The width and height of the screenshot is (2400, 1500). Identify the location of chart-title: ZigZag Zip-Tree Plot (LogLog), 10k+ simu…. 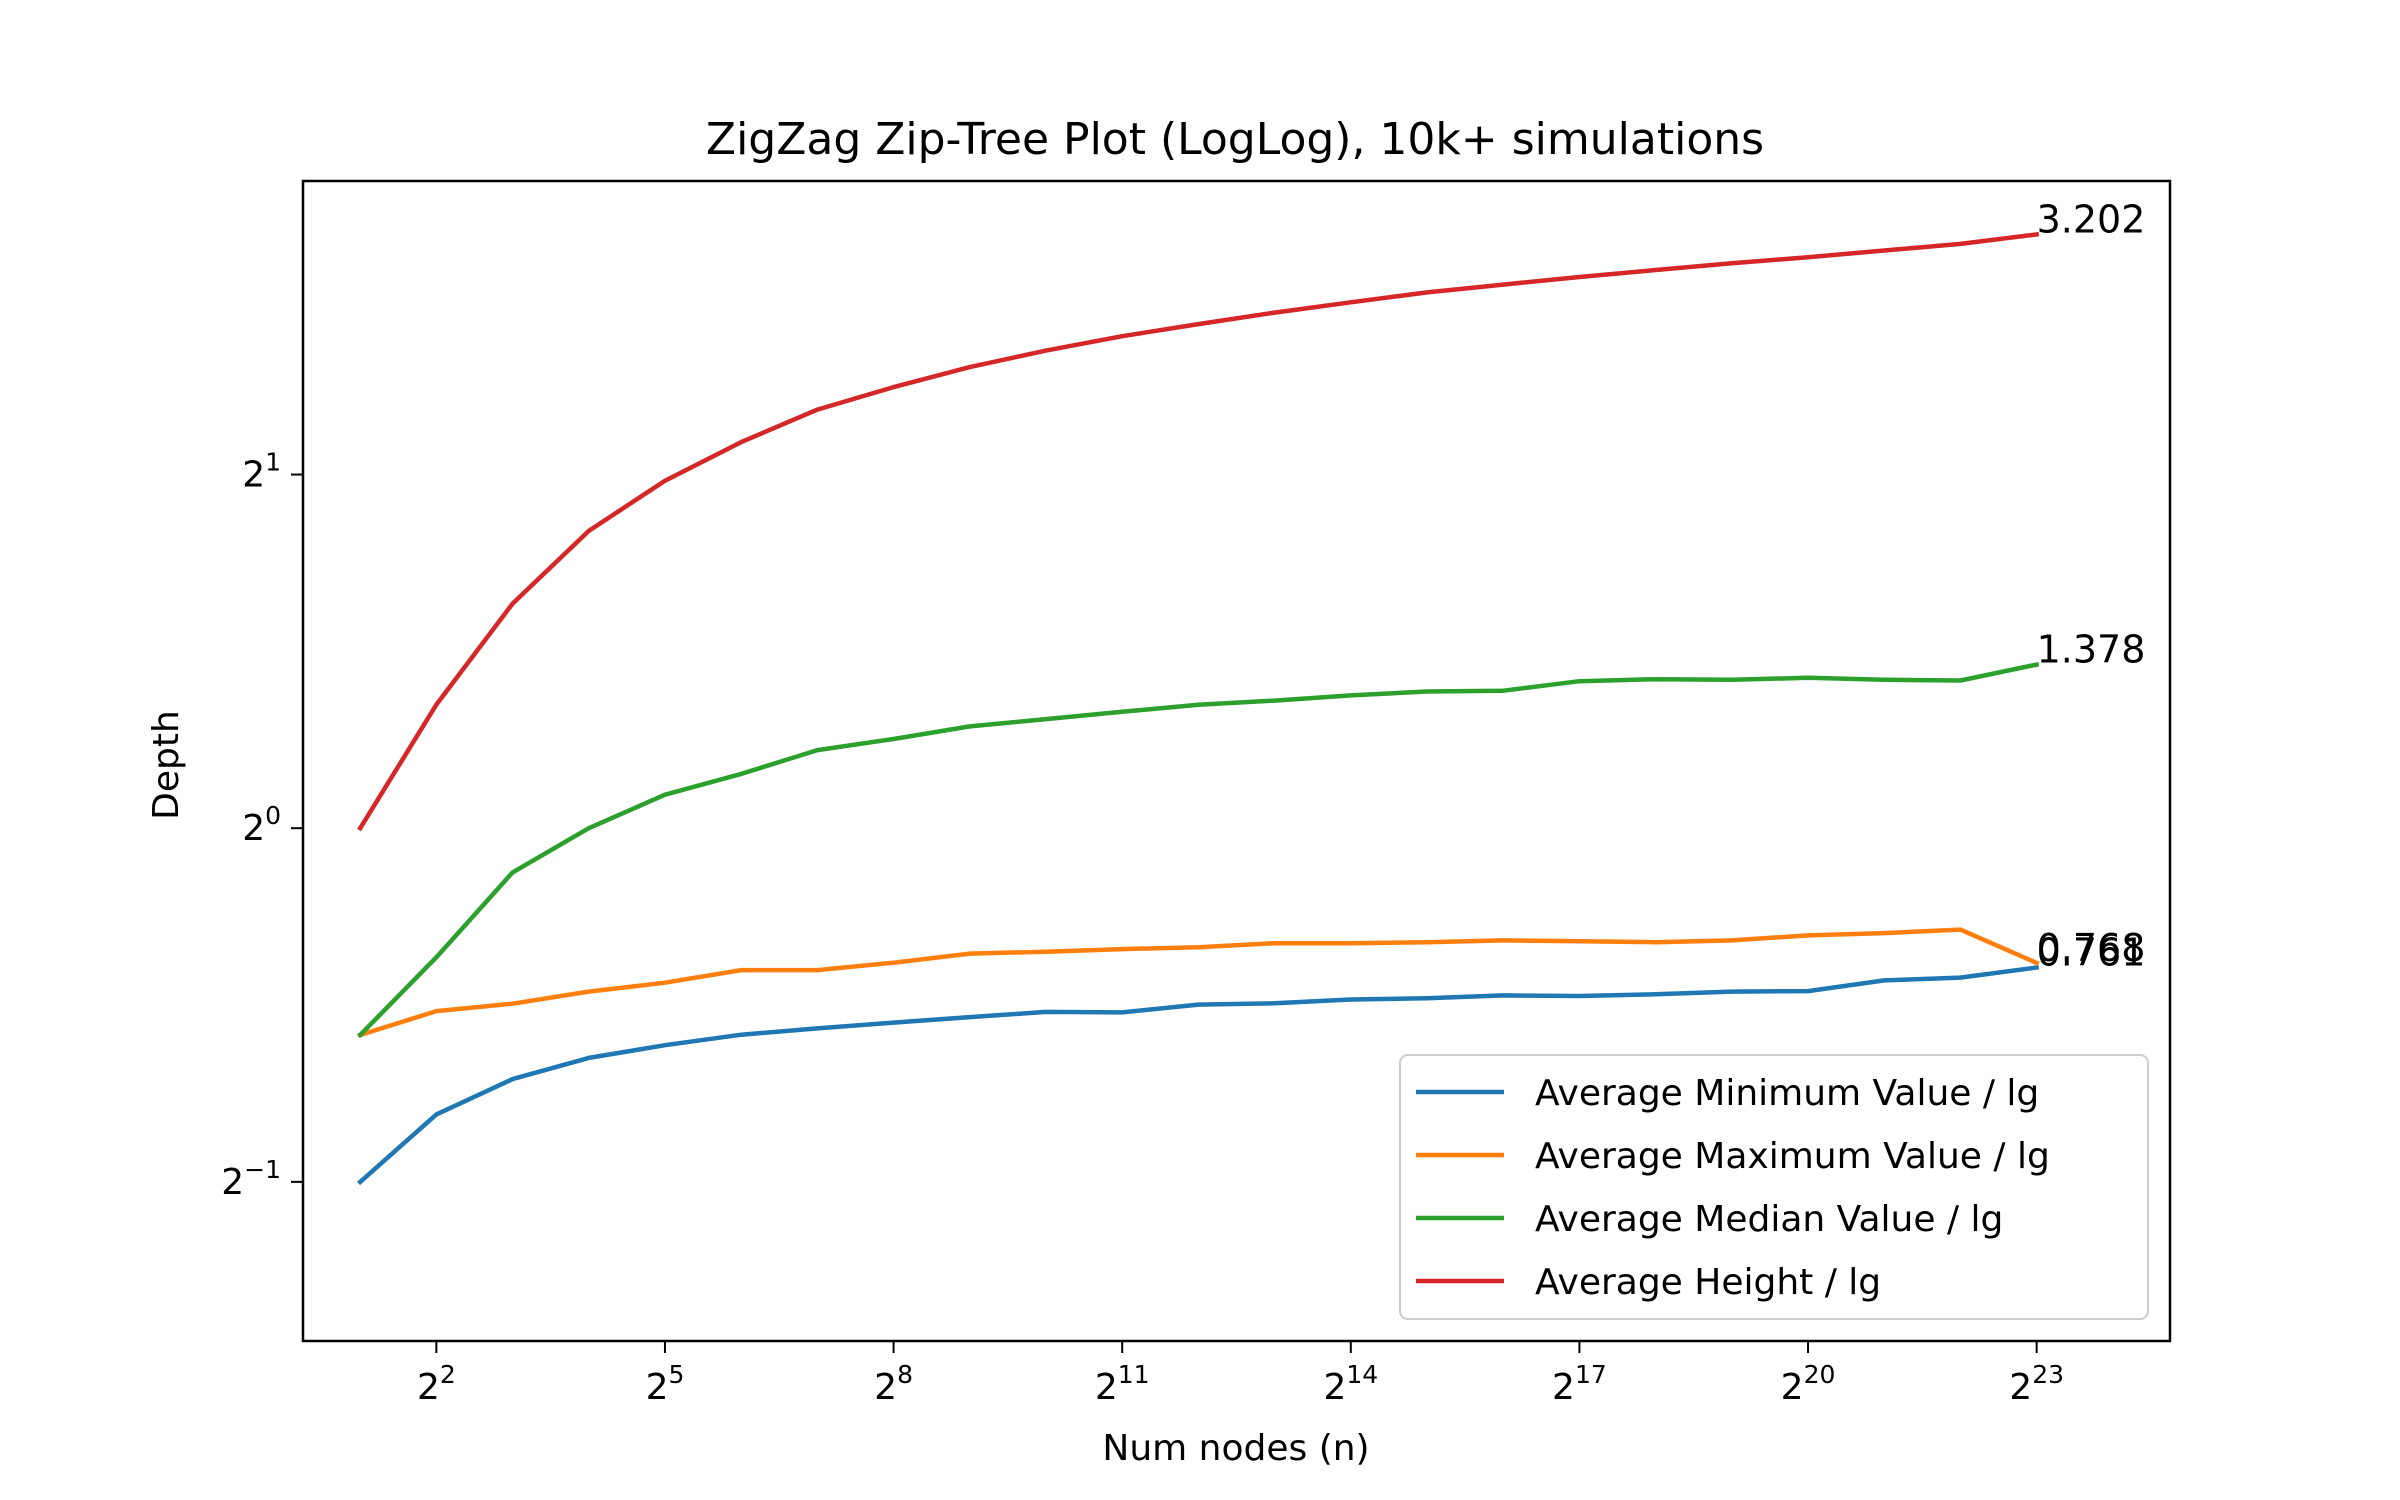
(1235, 139).